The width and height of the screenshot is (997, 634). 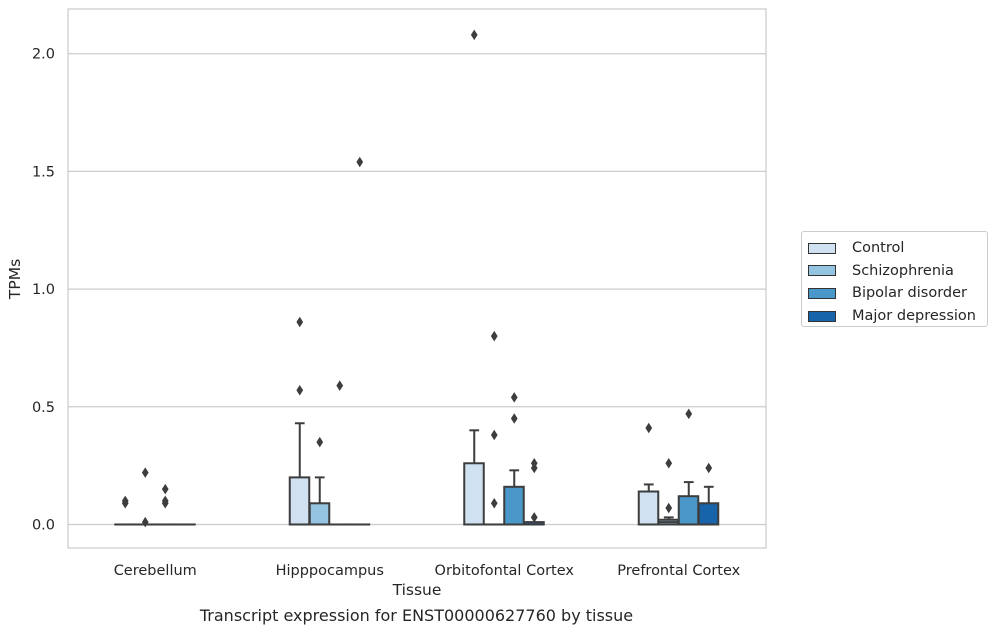 I want to click on x-tick-label: Prefrontal Cortex, so click(x=678, y=571).